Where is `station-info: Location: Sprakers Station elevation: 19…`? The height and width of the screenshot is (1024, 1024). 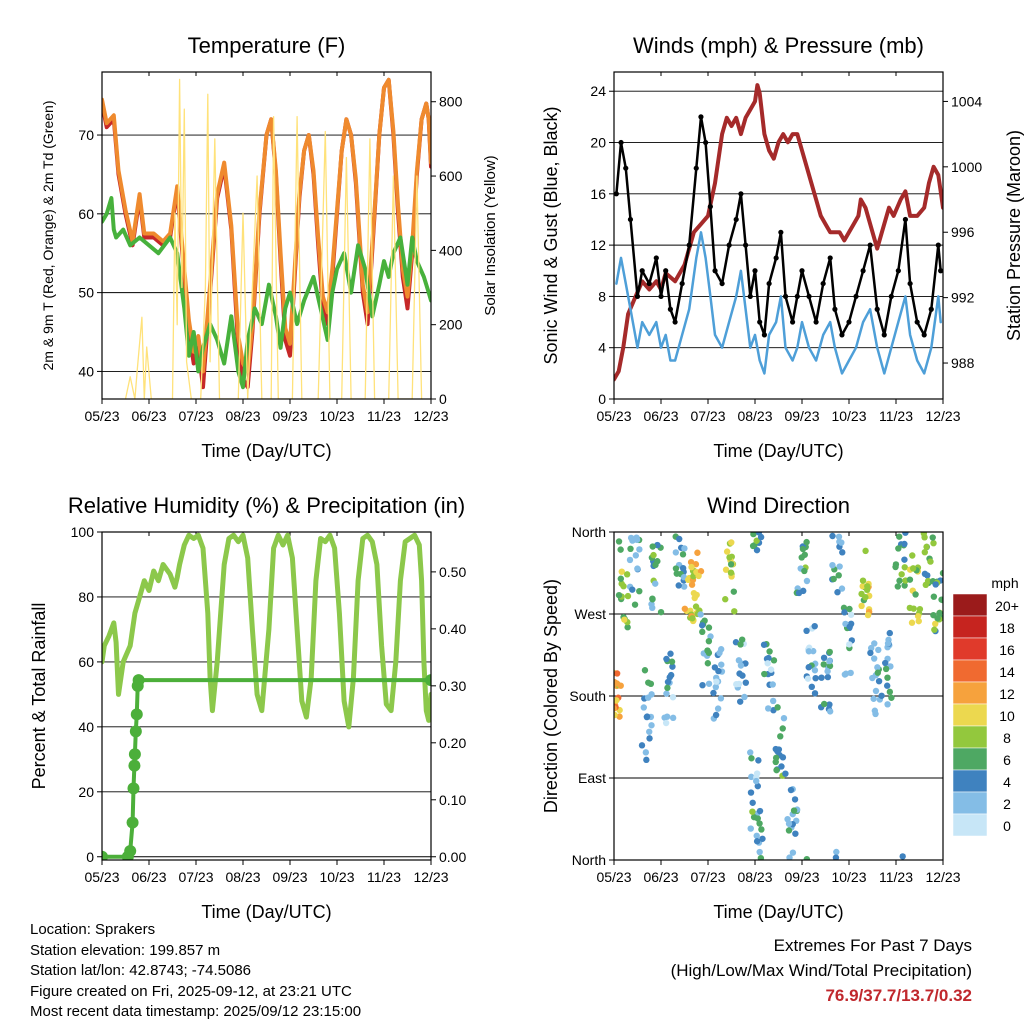 station-info: Location: Sprakers Station elevation: 19… is located at coordinates (195, 971).